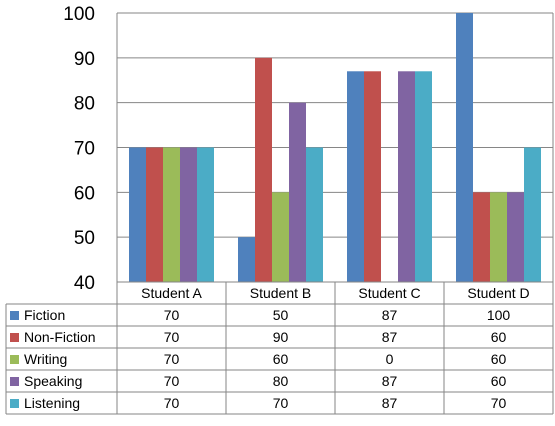 The image size is (555, 426). I want to click on y-tick-label: 70, so click(84, 149).